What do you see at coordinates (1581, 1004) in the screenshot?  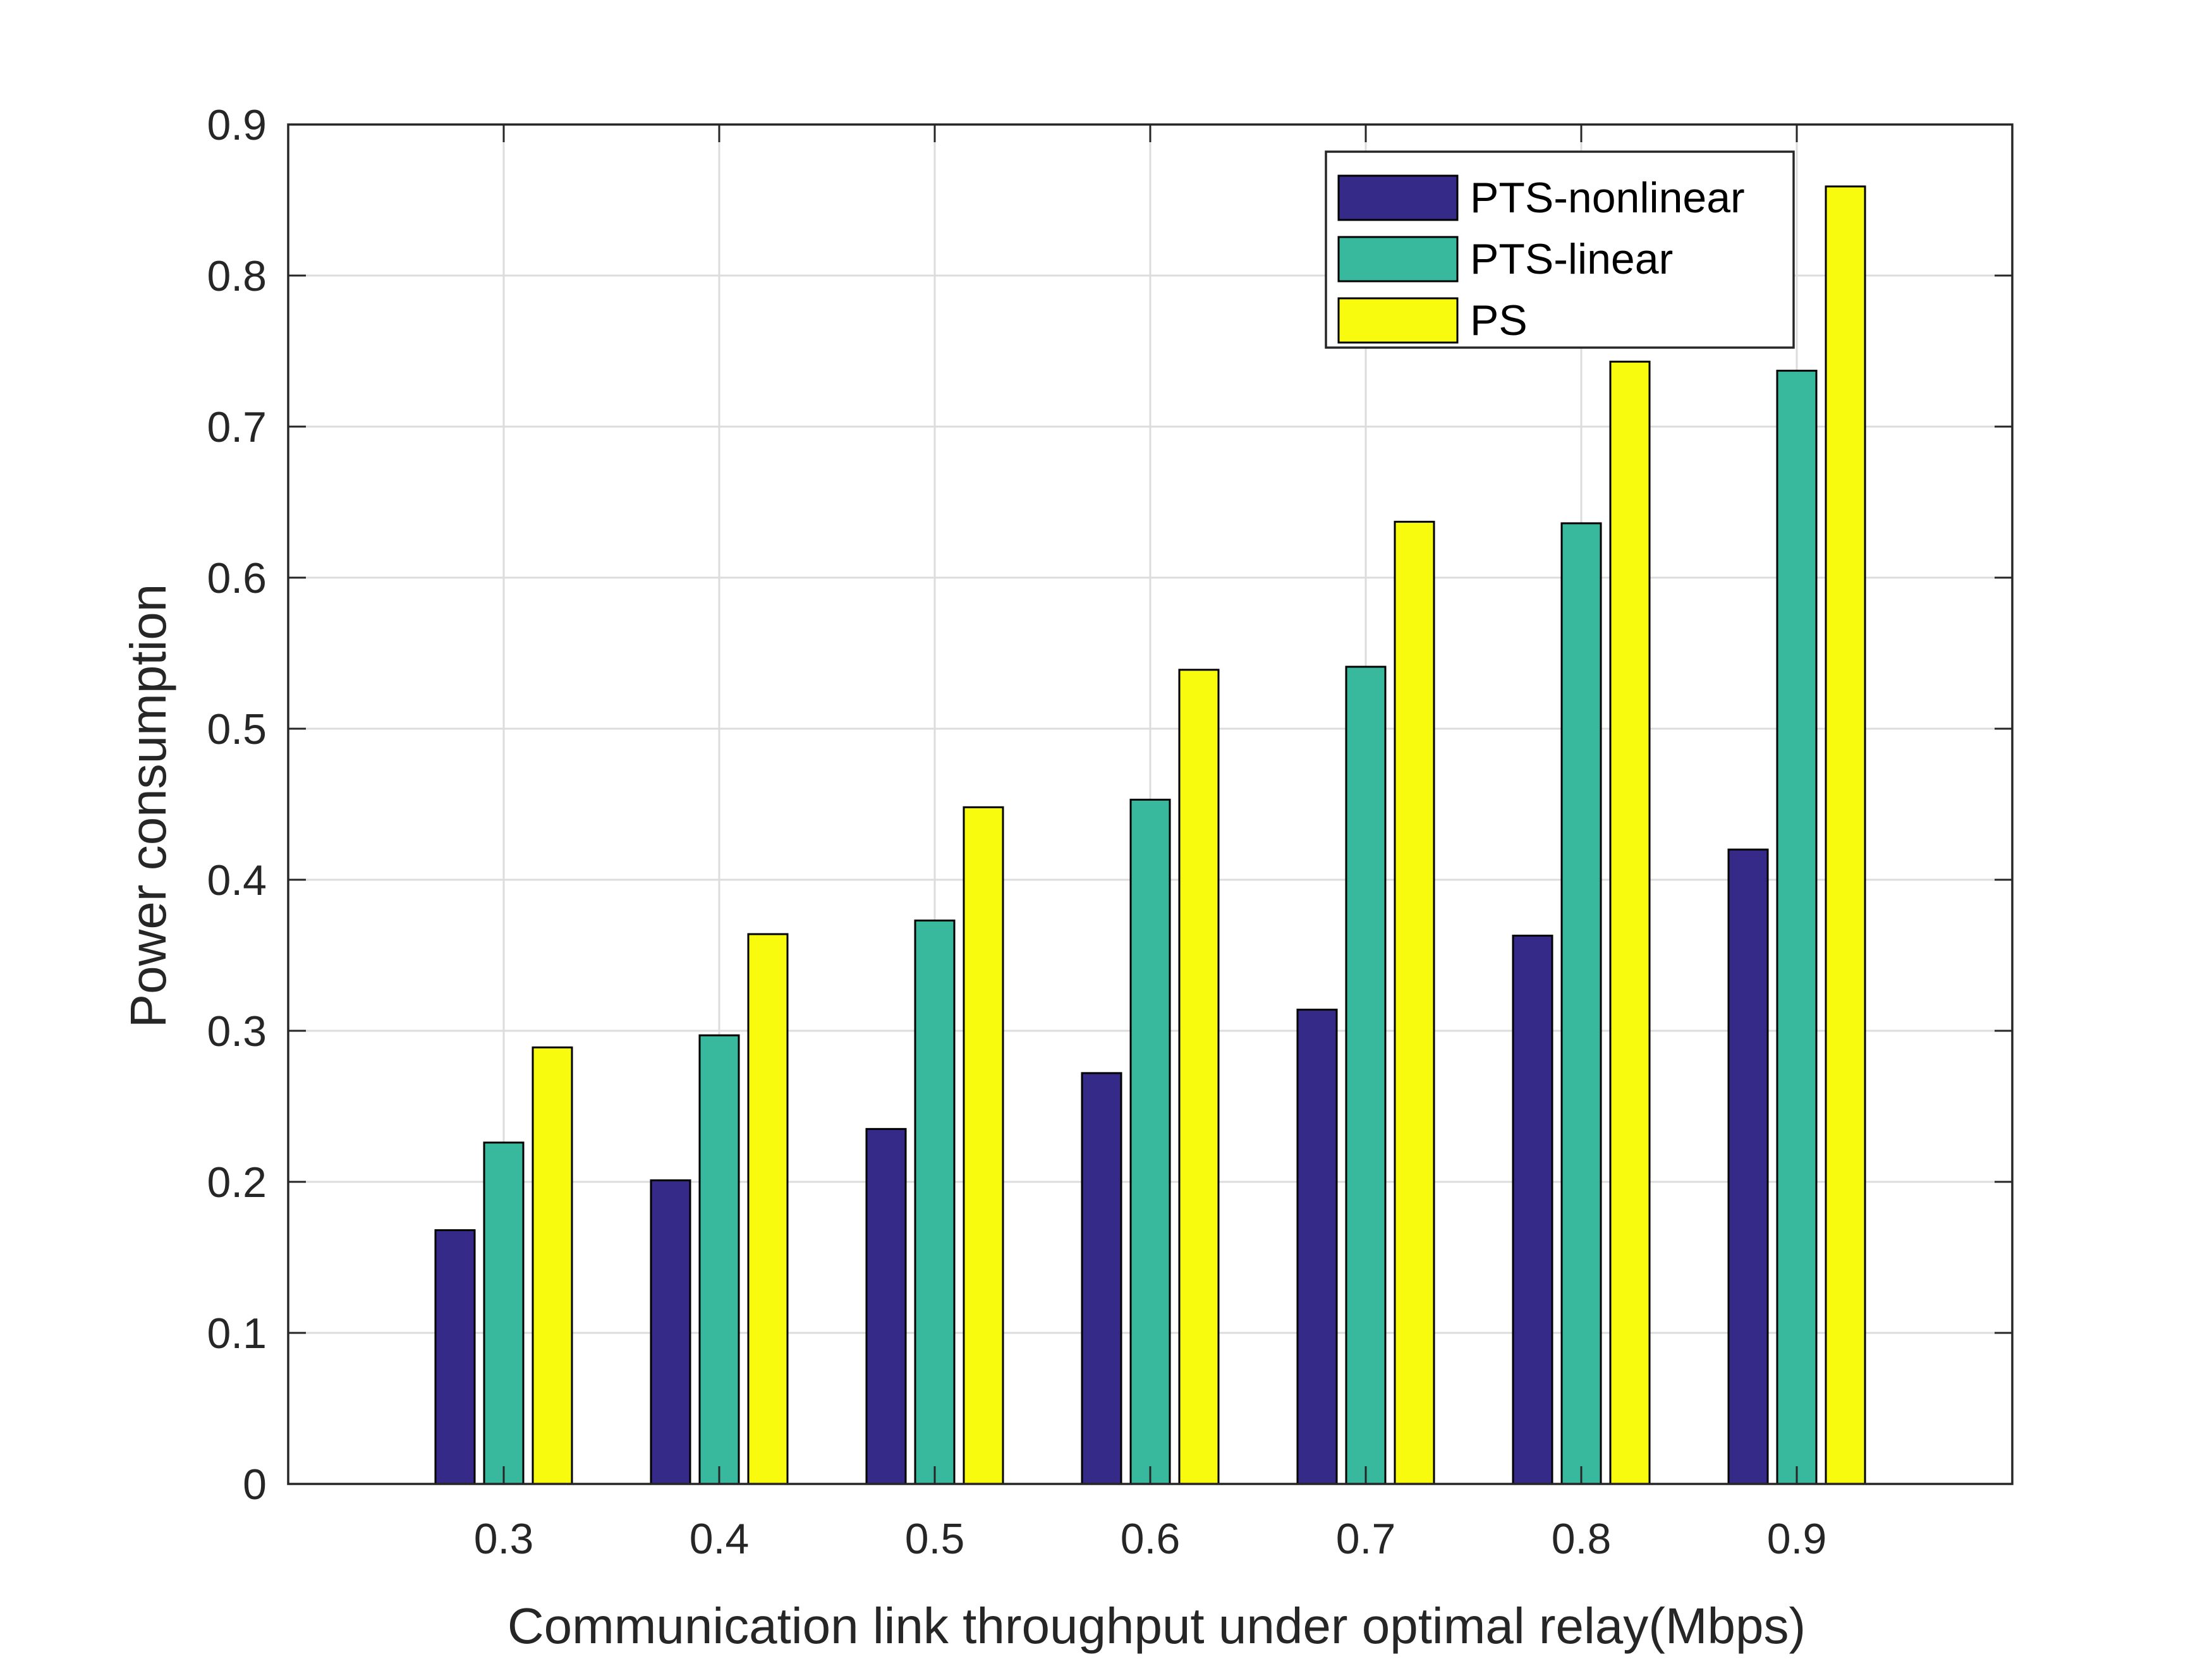 I see `bar-pts-linear-0.8` at bounding box center [1581, 1004].